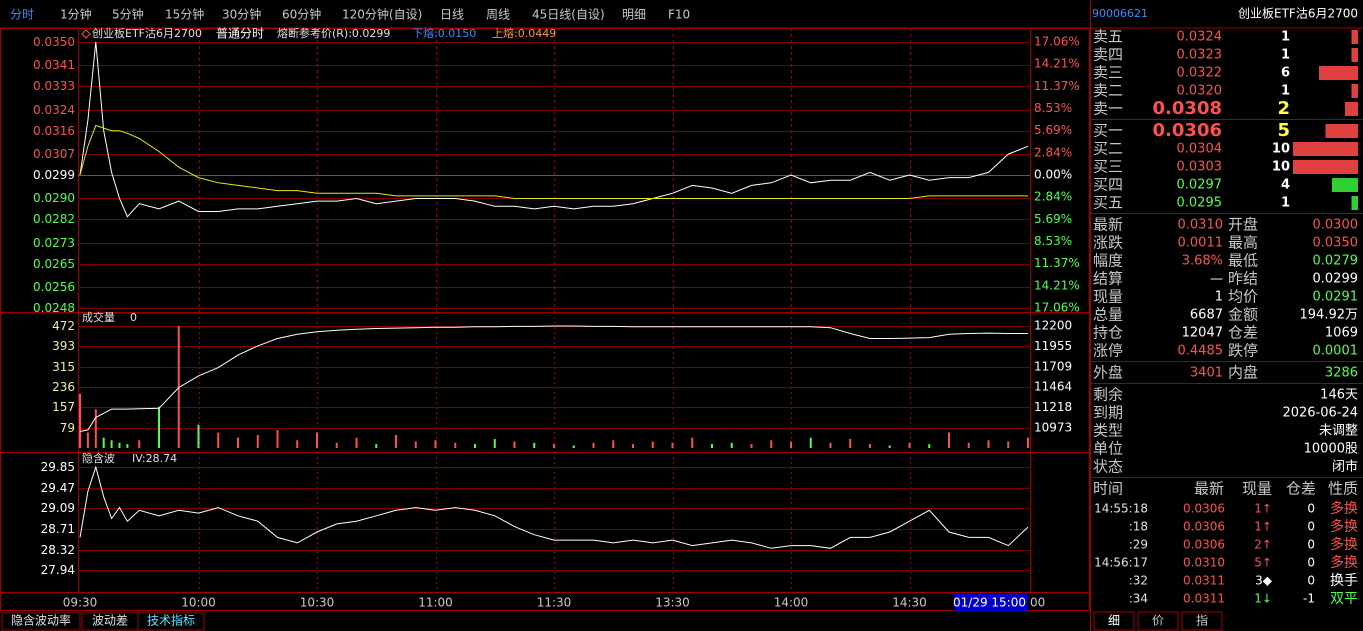 The height and width of the screenshot is (631, 1363). Describe the element at coordinates (452, 15) in the screenshot. I see `tab: 日线` at that location.